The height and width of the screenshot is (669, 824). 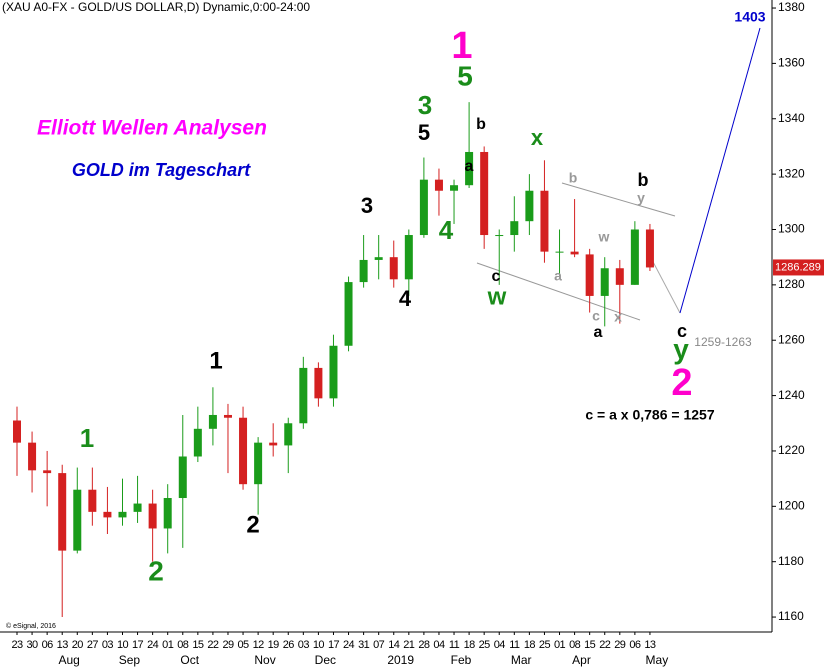 I want to click on x-tick-label: 30, so click(x=33, y=645).